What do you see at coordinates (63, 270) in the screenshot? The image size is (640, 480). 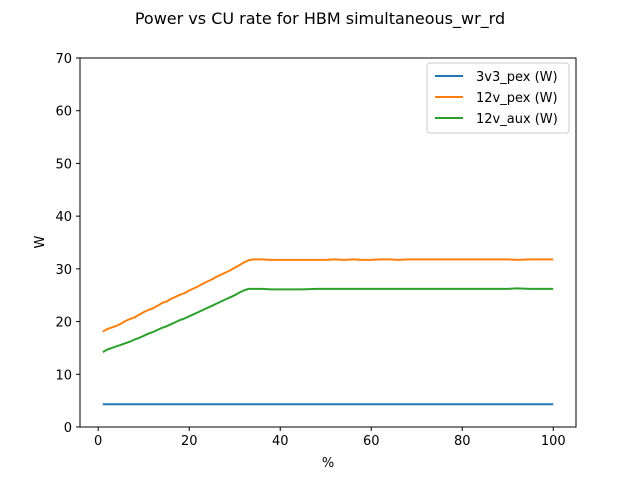 I see `y-tick-label: 30` at bounding box center [63, 270].